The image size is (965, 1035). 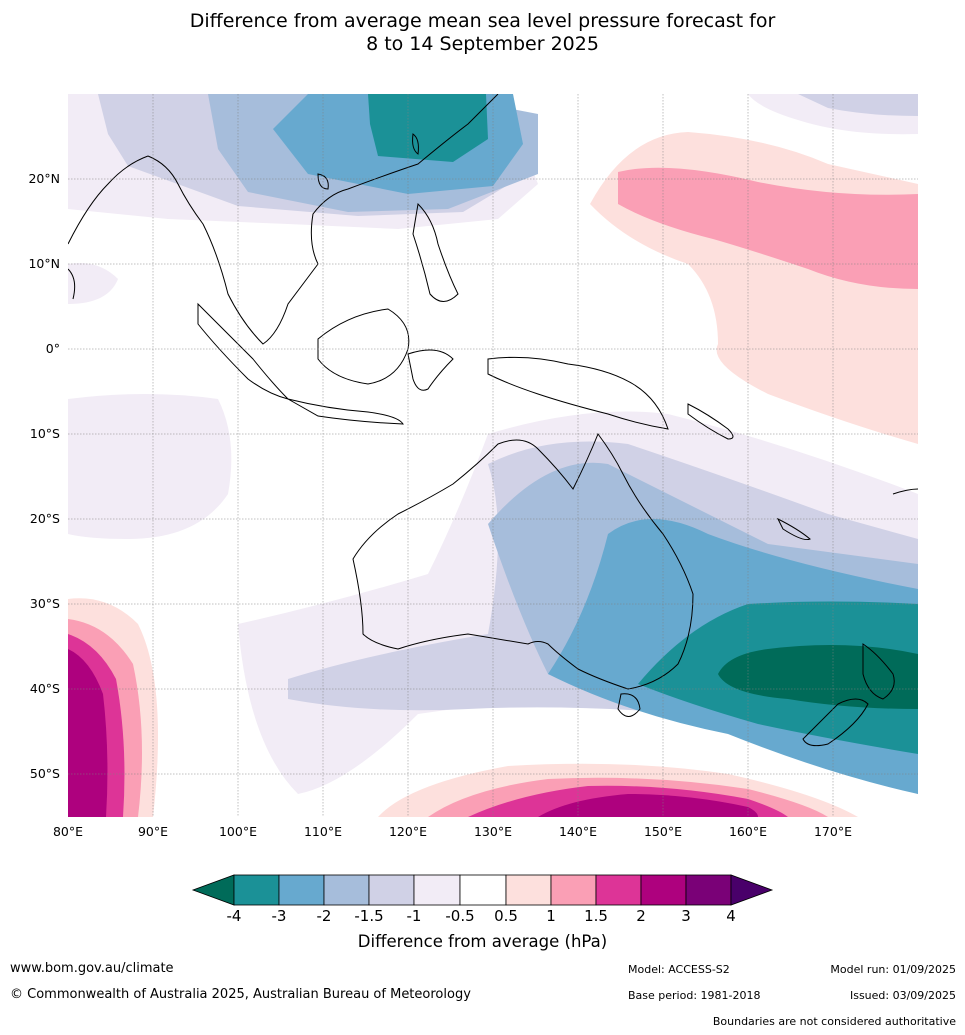 I want to click on colorbar, so click(x=482, y=890).